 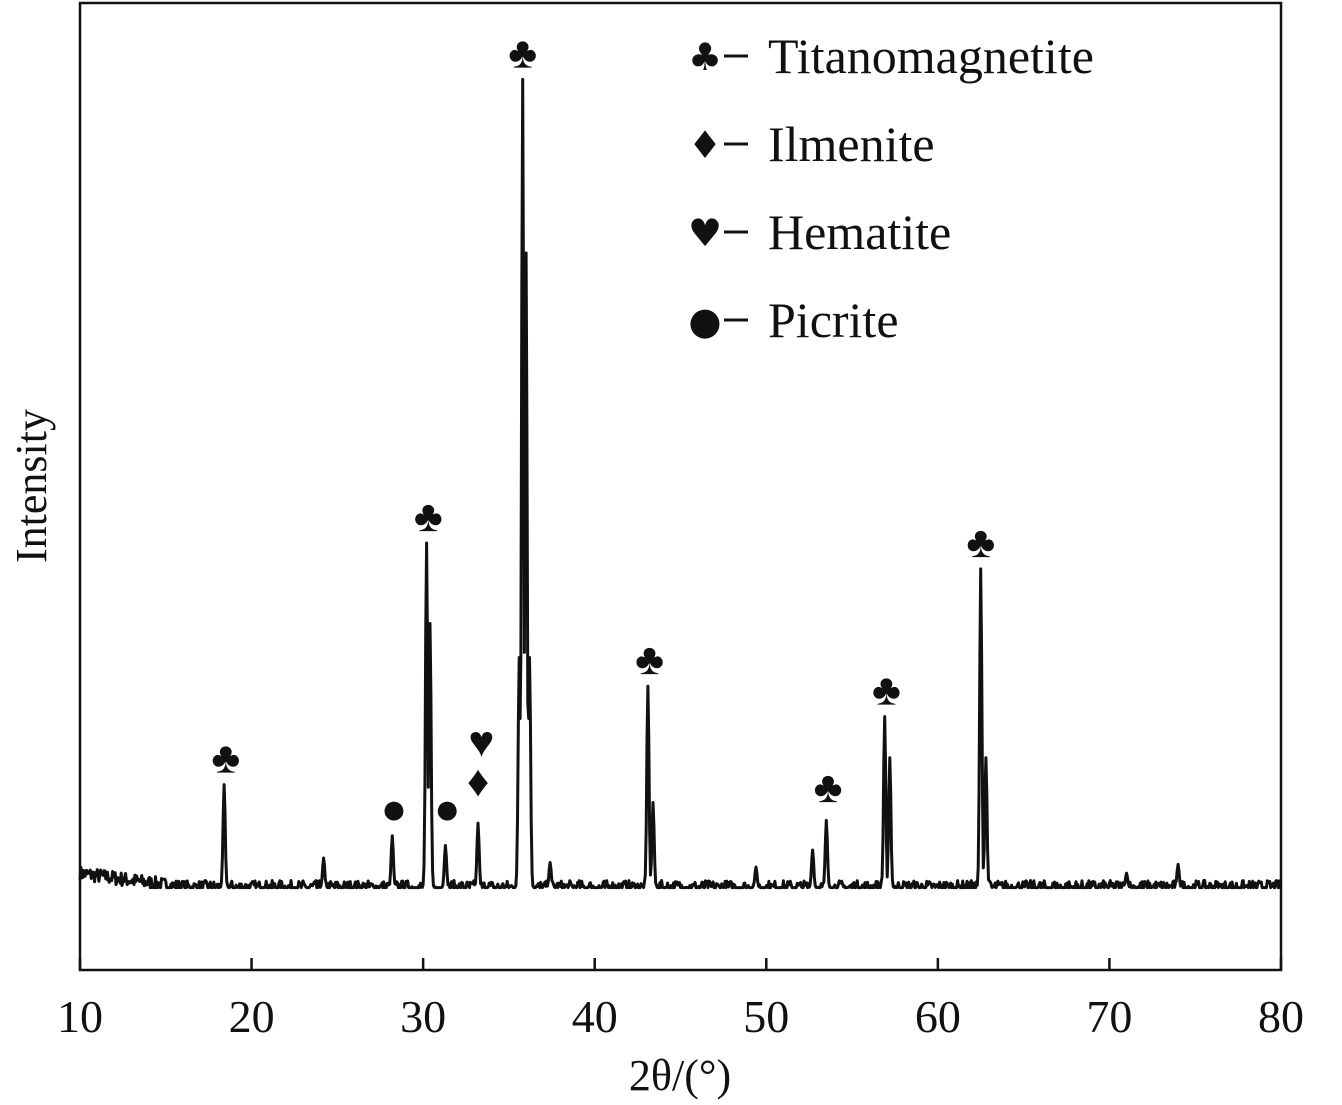 What do you see at coordinates (980, 542) in the screenshot?
I see `peak-marker-10: ♣` at bounding box center [980, 542].